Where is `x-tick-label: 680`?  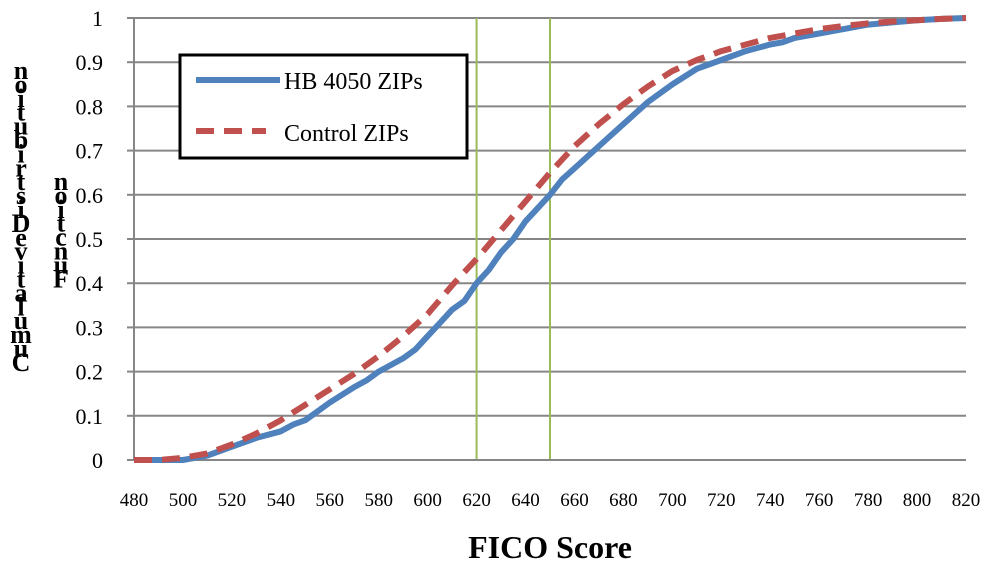 x-tick-label: 680 is located at coordinates (623, 500).